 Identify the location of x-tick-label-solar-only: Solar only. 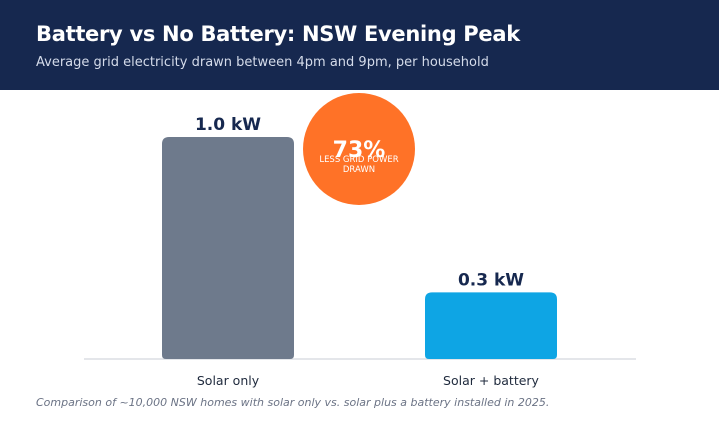
(228, 380).